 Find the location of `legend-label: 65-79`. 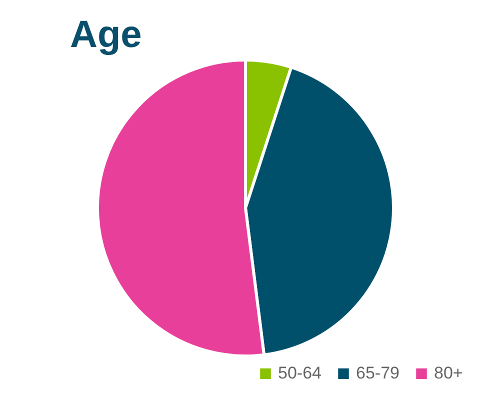

legend-label: 65-79 is located at coordinates (378, 373).